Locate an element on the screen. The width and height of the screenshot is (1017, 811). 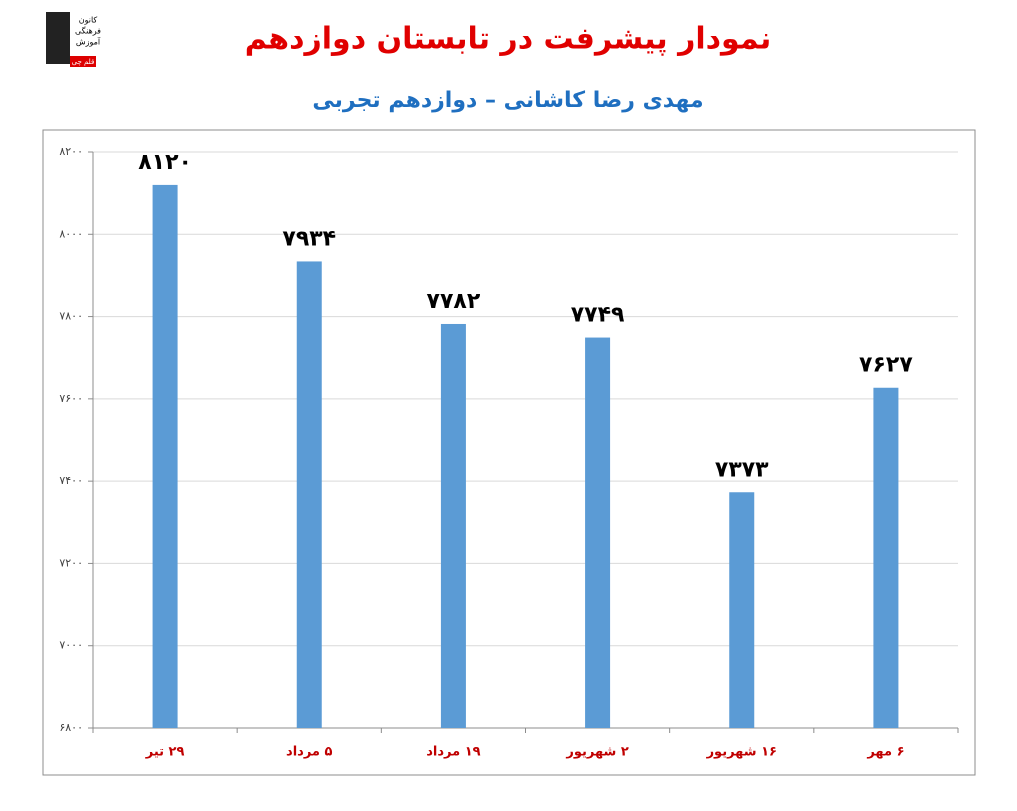
logo-figure is located at coordinates (58, 38).